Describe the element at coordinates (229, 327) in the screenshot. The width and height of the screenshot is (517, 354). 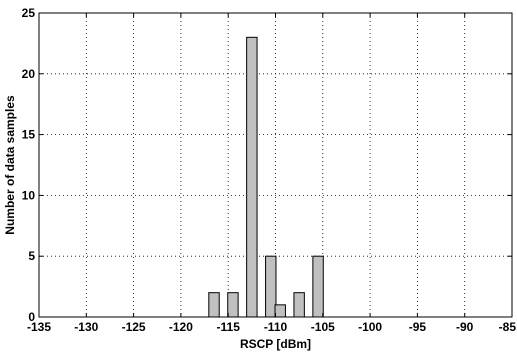
I see `x-tick-label: -115` at that location.